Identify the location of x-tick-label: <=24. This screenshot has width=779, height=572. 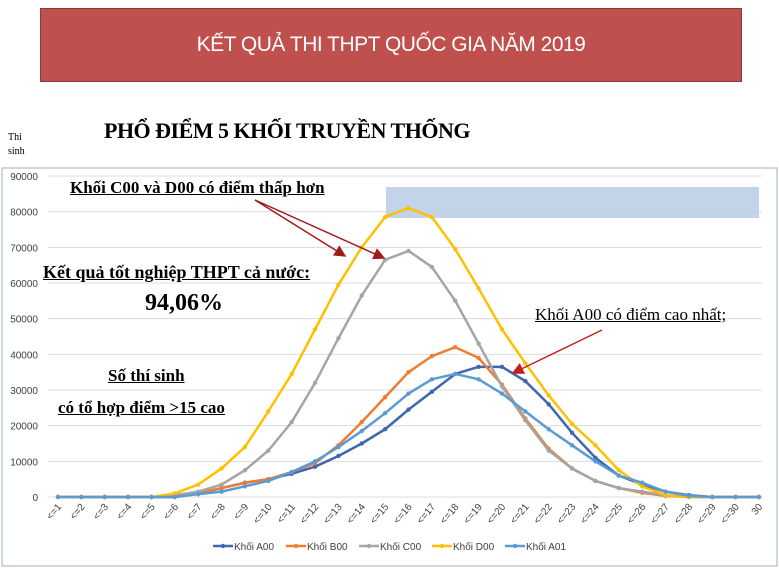
(590, 514).